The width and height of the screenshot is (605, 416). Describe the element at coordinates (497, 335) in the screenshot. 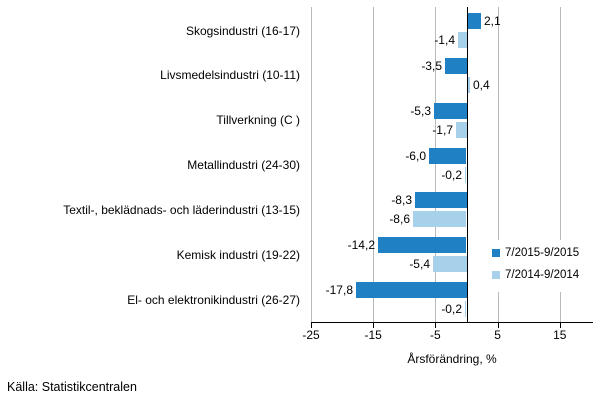

I see `x-tick-label: 5` at that location.